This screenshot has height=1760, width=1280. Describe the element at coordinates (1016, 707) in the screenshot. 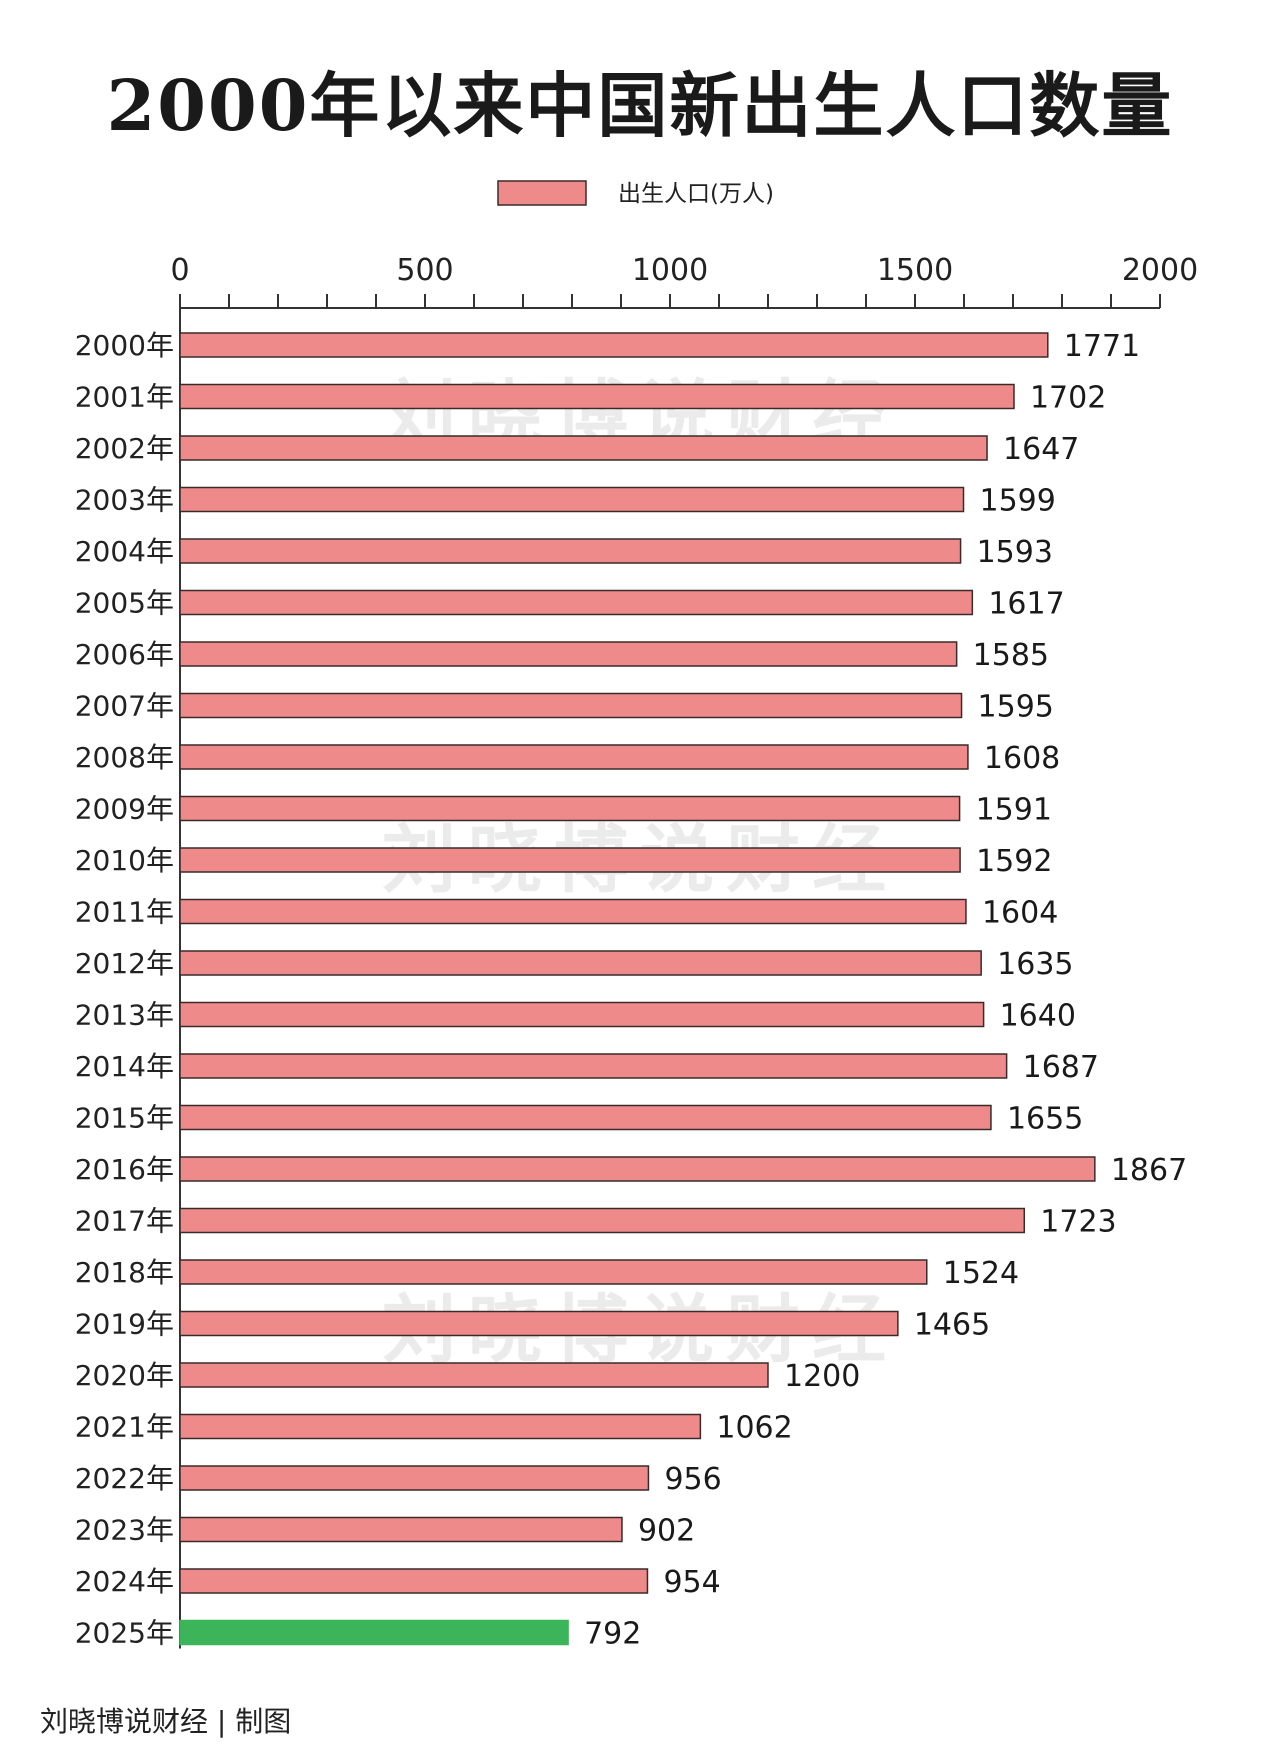

I see `value-label: 1595` at that location.